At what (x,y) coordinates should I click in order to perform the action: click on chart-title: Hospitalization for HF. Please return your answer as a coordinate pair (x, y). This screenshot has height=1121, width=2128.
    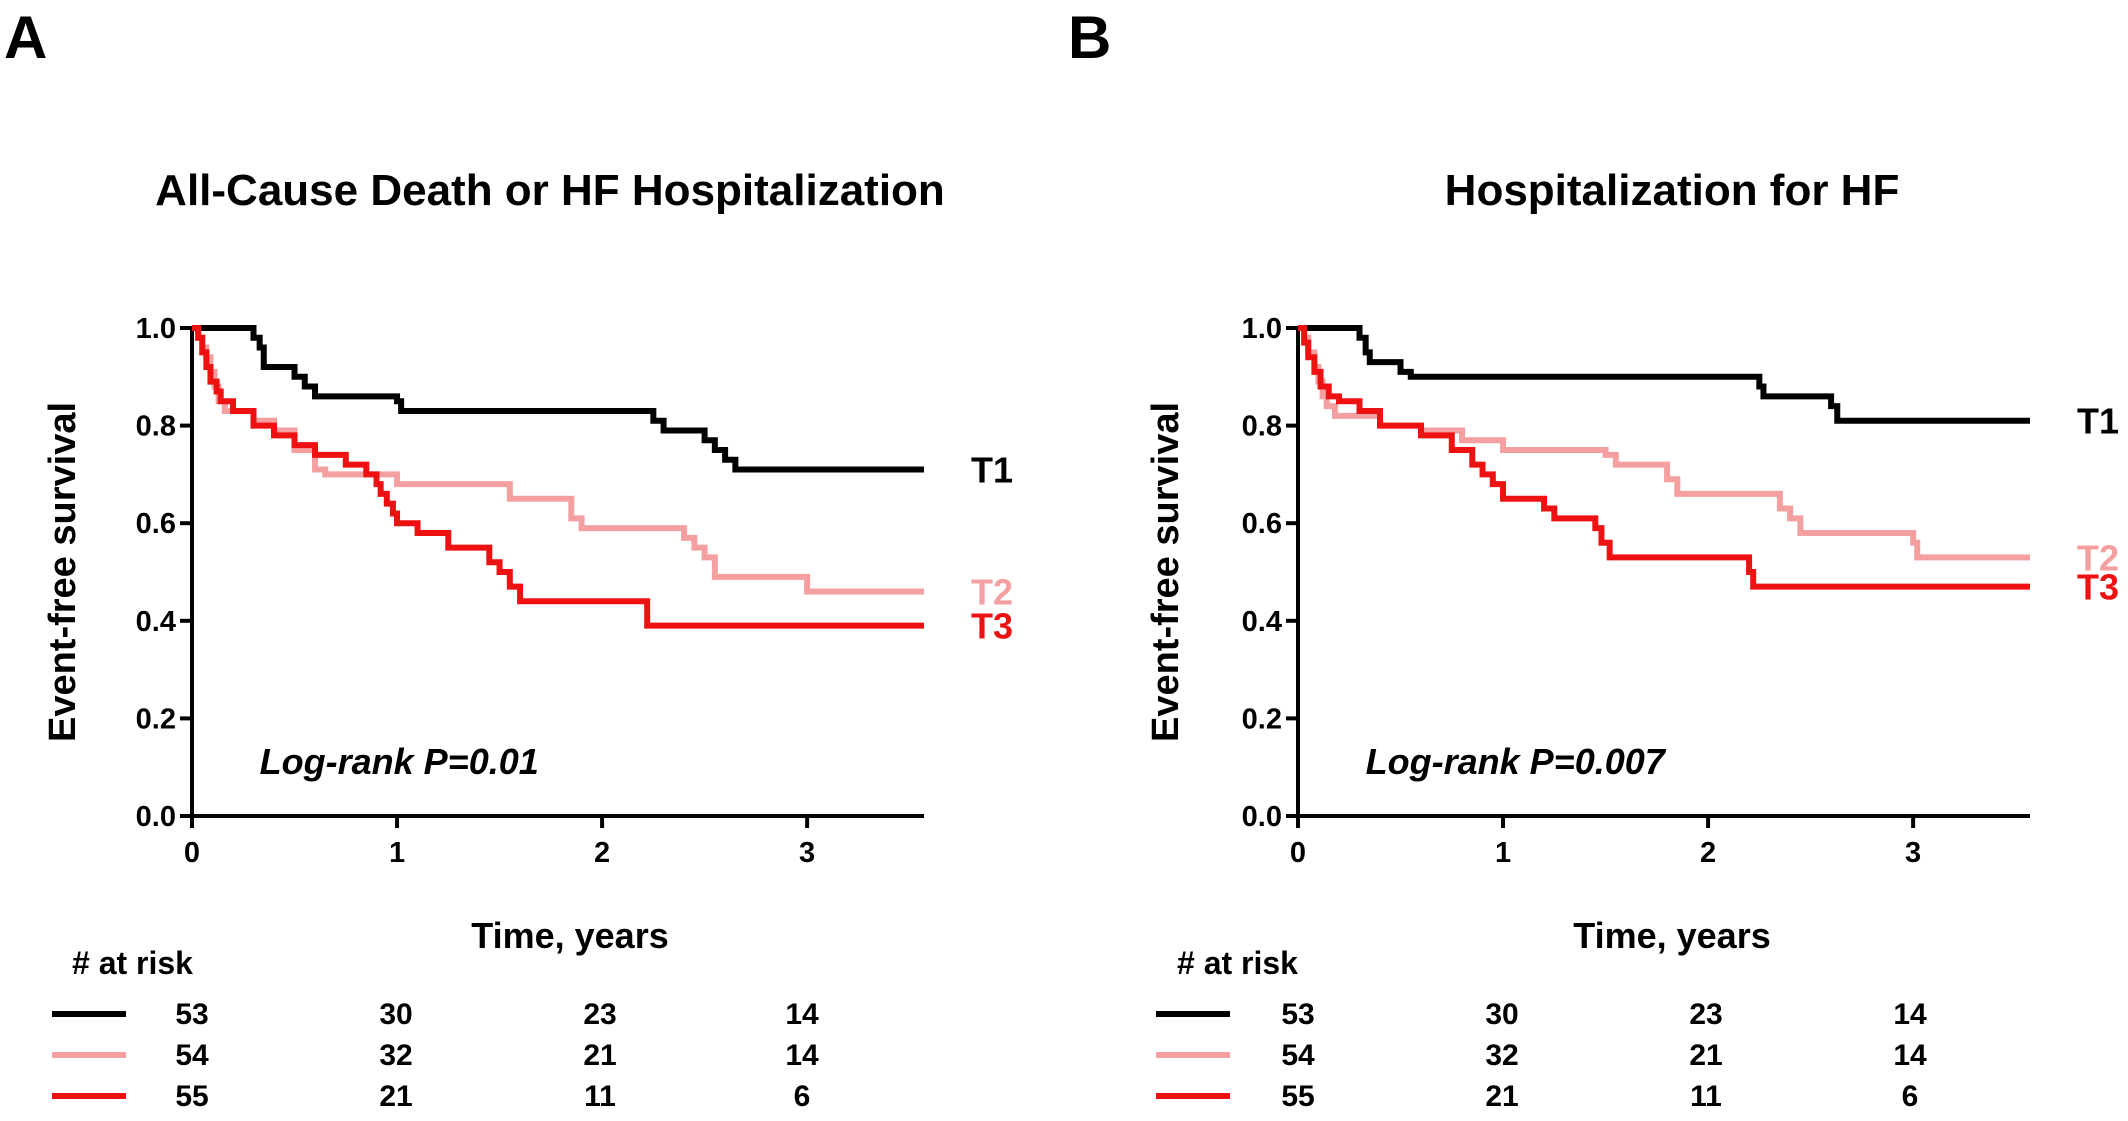
    Looking at the image, I should click on (1672, 190).